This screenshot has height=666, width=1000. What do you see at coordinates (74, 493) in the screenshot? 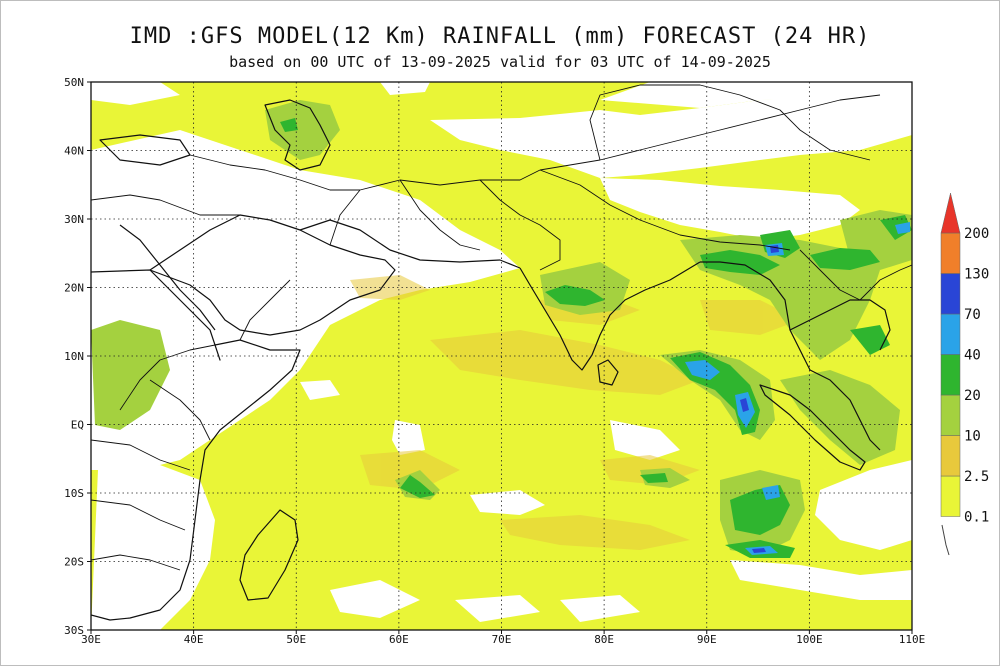
I see `lat-tick-label: 10S` at bounding box center [74, 493].